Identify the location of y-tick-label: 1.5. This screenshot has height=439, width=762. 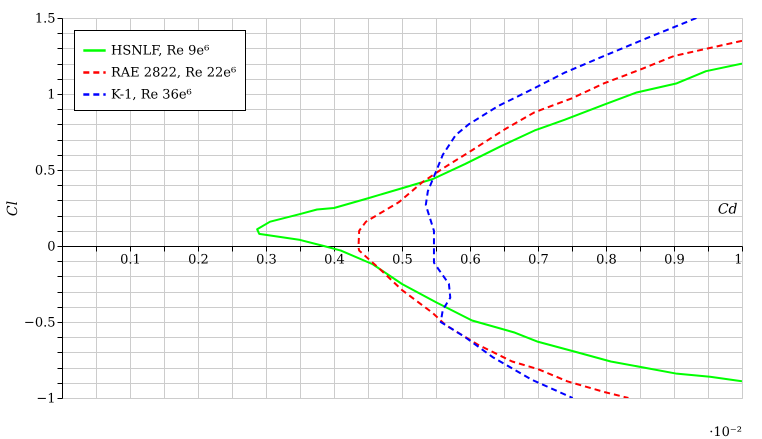
(45, 19).